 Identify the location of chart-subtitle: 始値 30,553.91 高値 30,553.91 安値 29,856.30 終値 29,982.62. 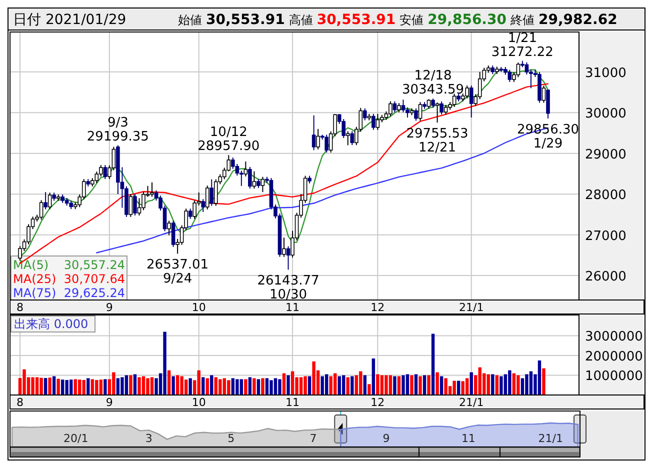
(398, 20).